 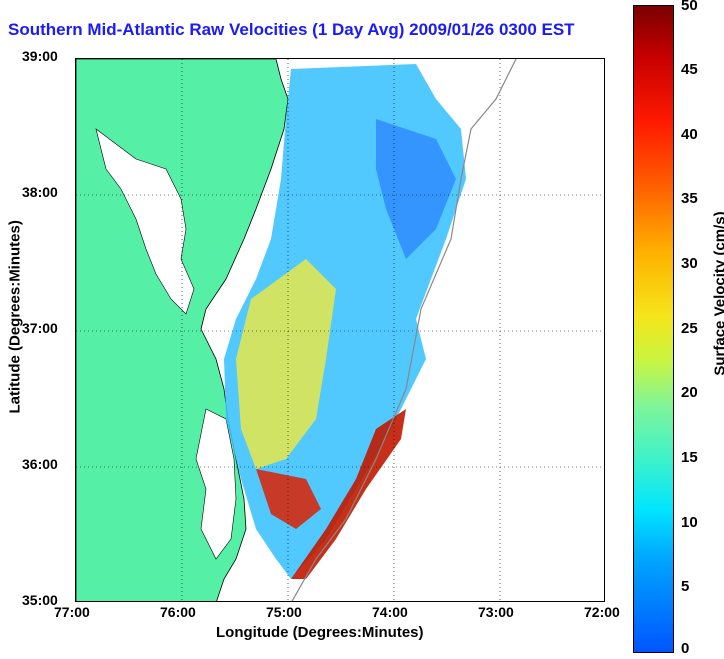 What do you see at coordinates (496, 612) in the screenshot?
I see `xtick: 73:00` at bounding box center [496, 612].